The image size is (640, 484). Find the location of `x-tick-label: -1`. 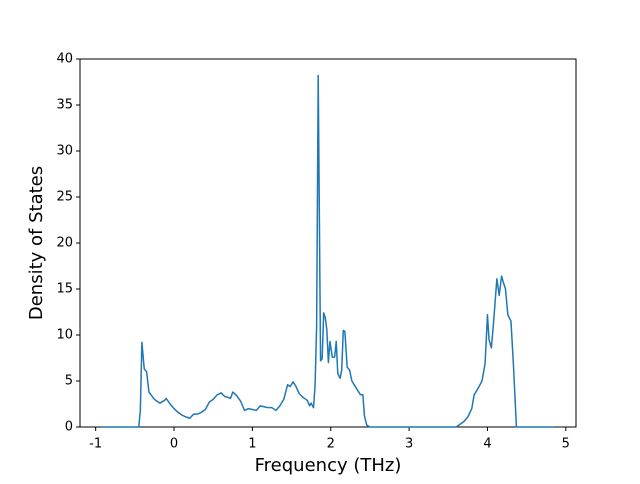

x-tick-label: -1 is located at coordinates (95, 444).